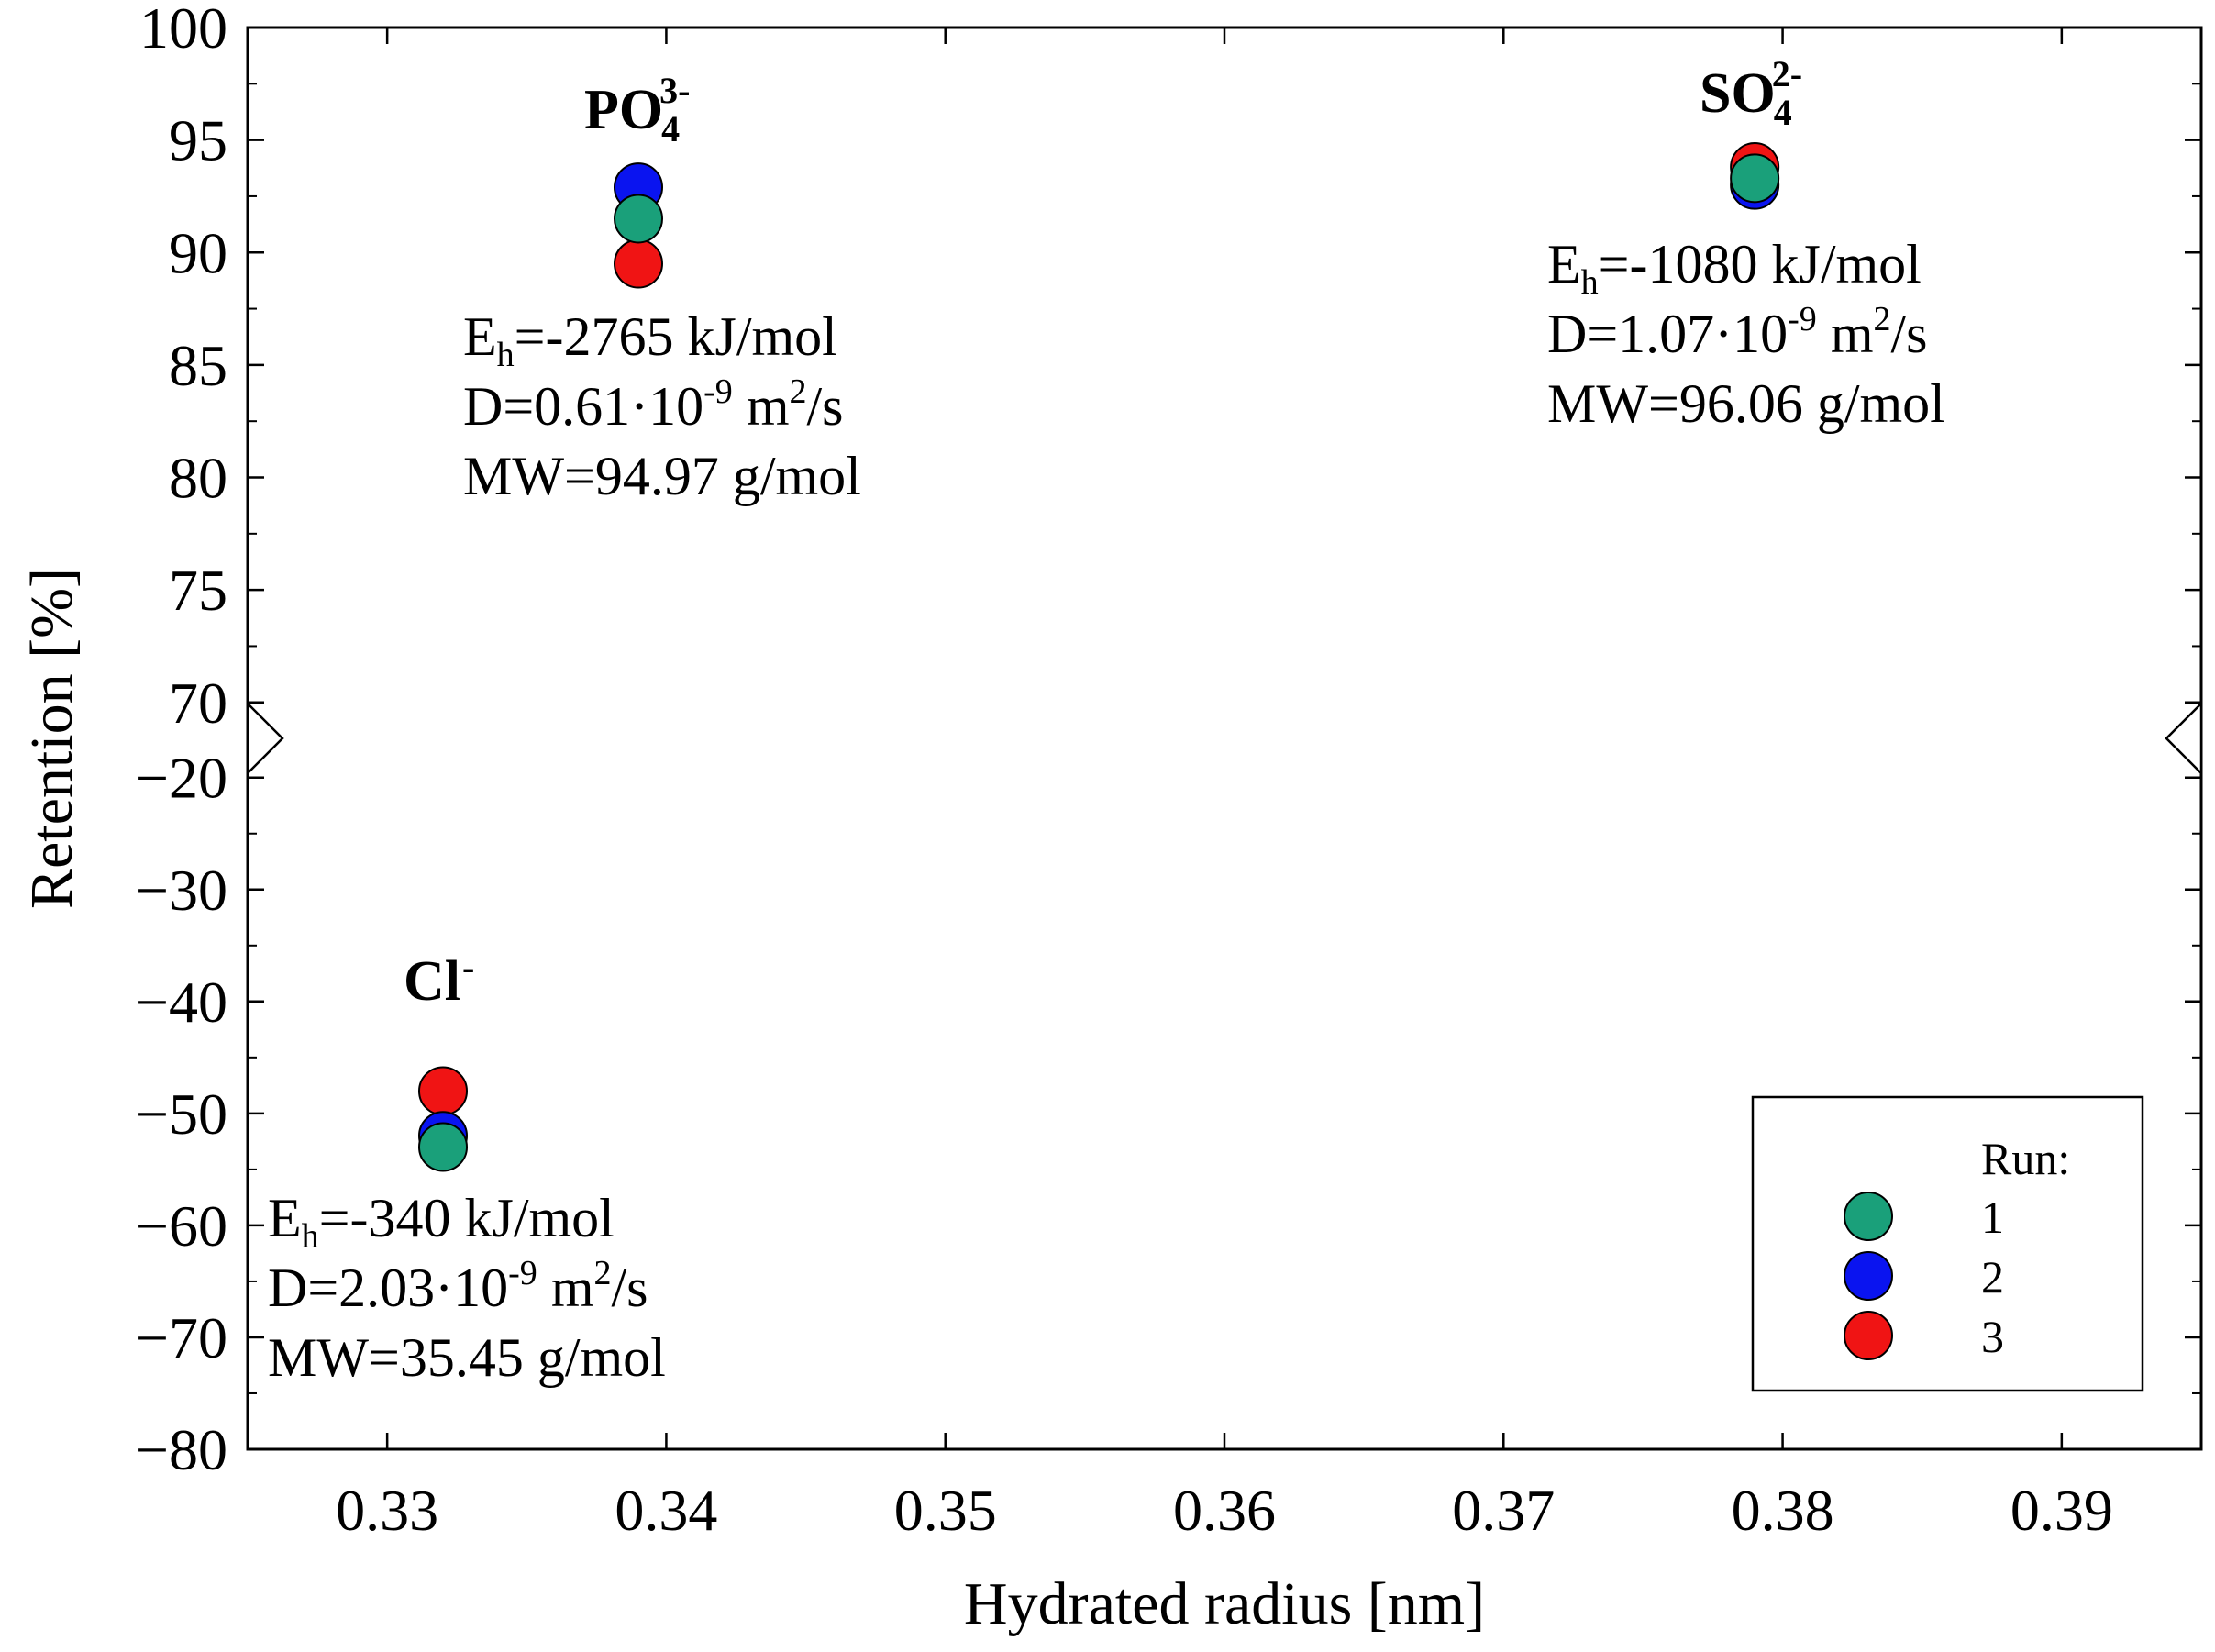 Image resolution: width=2215 pixels, height=1652 pixels. What do you see at coordinates (662, 476) in the screenshot?
I see `po4-molecular-weight: MW=94.97 g/mol` at bounding box center [662, 476].